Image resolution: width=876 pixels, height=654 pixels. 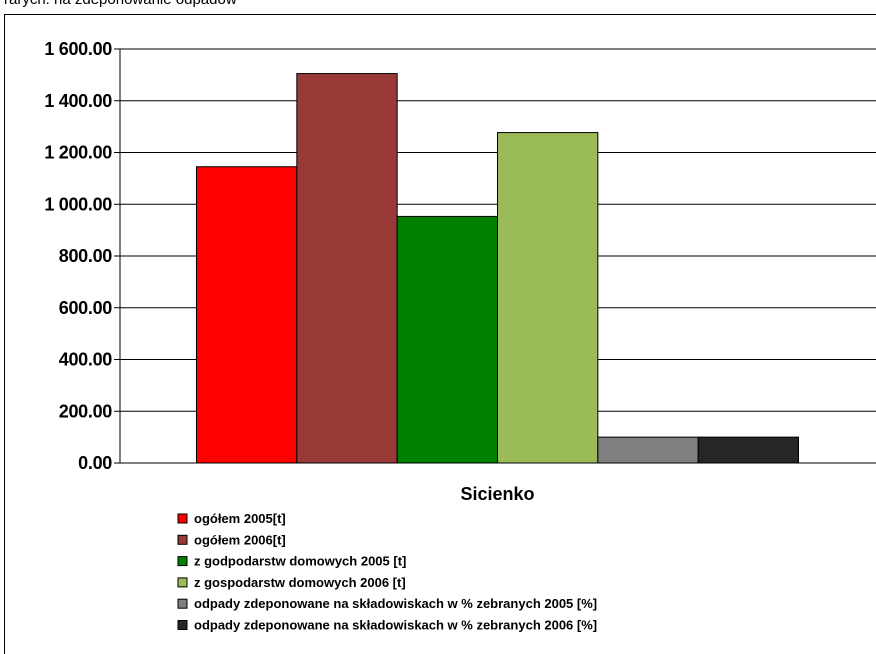 What do you see at coordinates (120, 4) in the screenshot?
I see `header-text: rarych: na zdeponowanie odpadów` at bounding box center [120, 4].